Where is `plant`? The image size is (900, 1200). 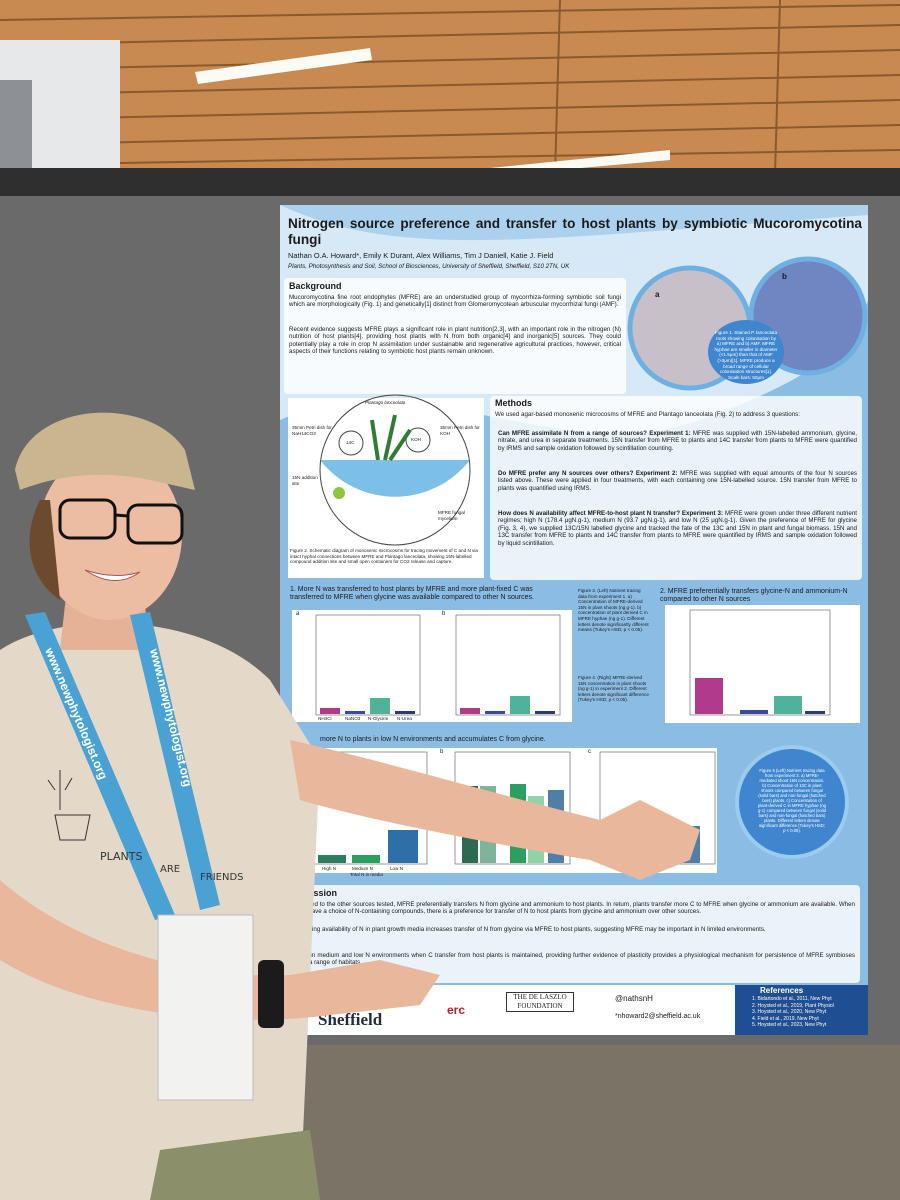 plant is located at coordinates (391, 438).